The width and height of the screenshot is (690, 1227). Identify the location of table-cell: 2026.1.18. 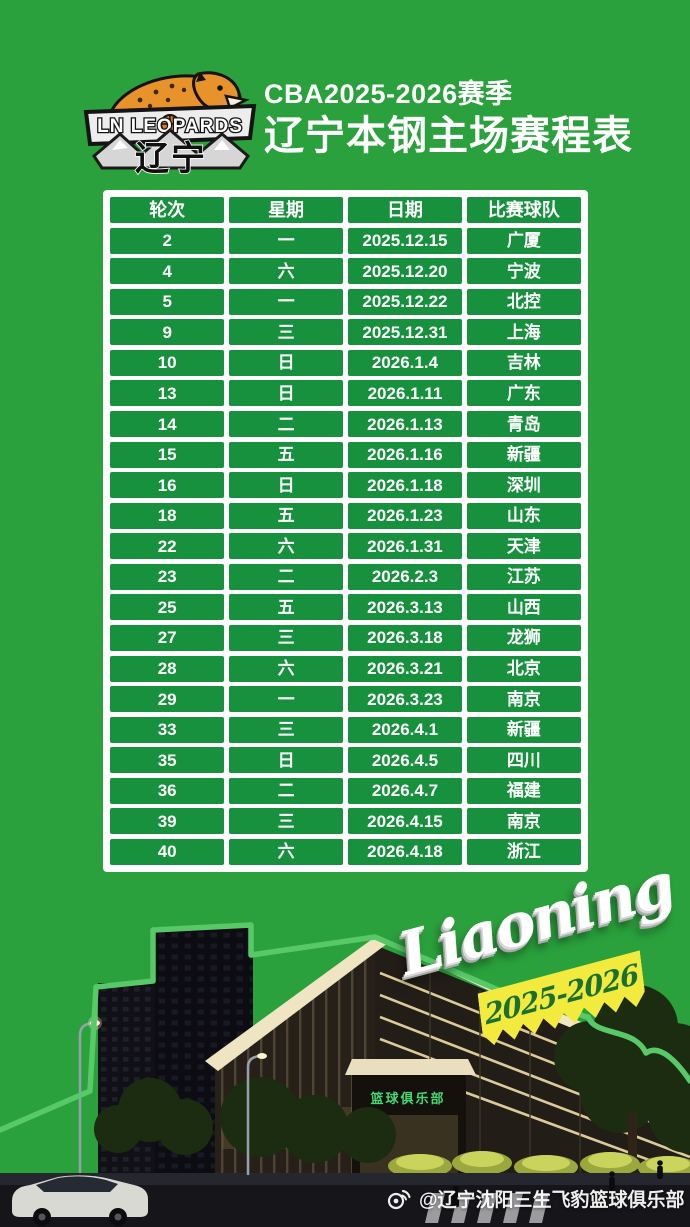
(405, 485).